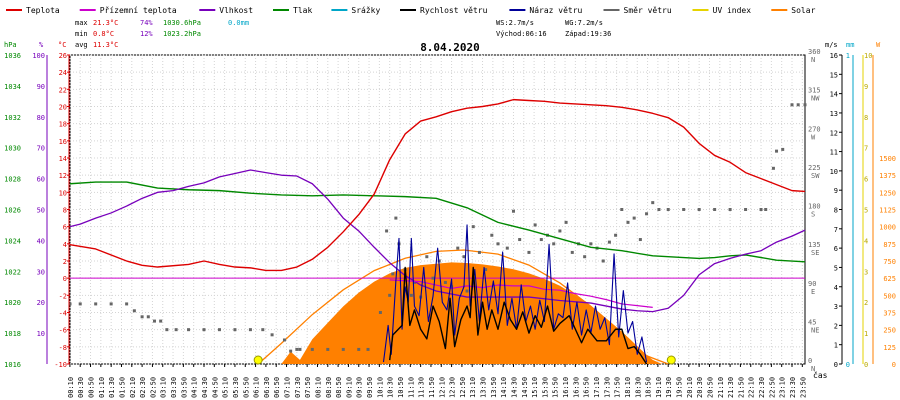  What do you see at coordinates (238, 23) in the screenshot?
I see `stat-rain: 0.0mm` at bounding box center [238, 23].